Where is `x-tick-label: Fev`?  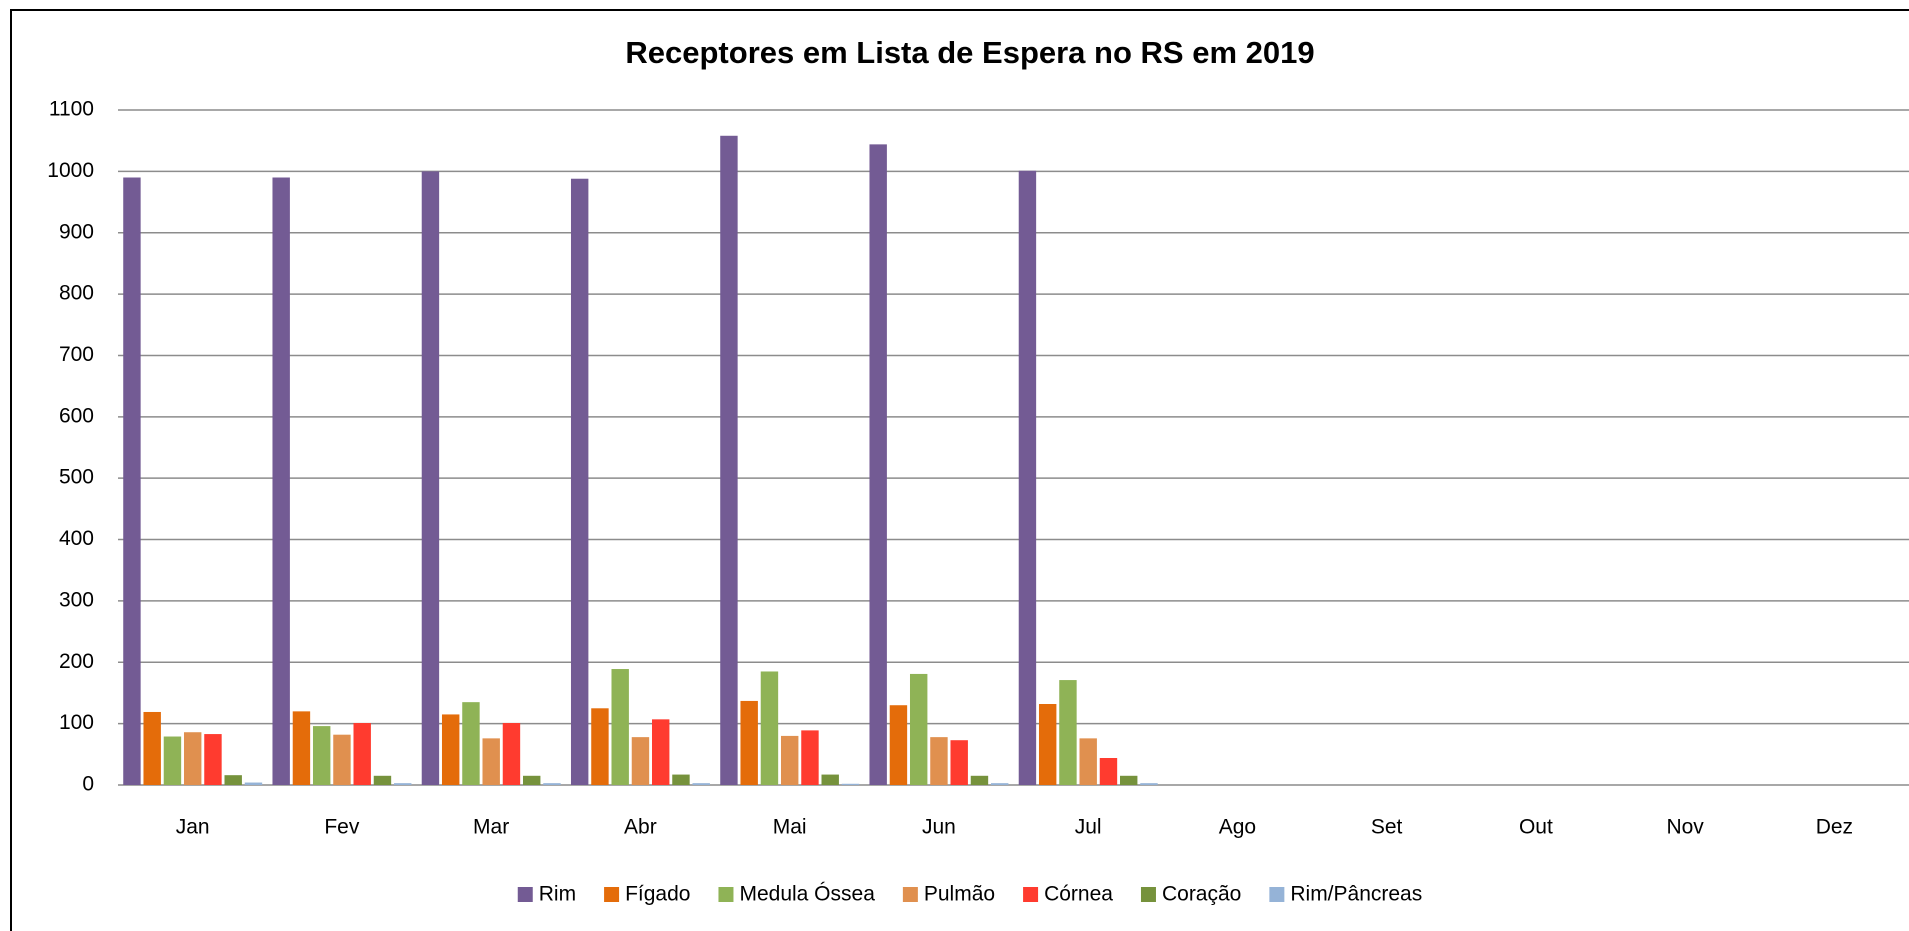 x-tick-label: Fev is located at coordinates (342, 827).